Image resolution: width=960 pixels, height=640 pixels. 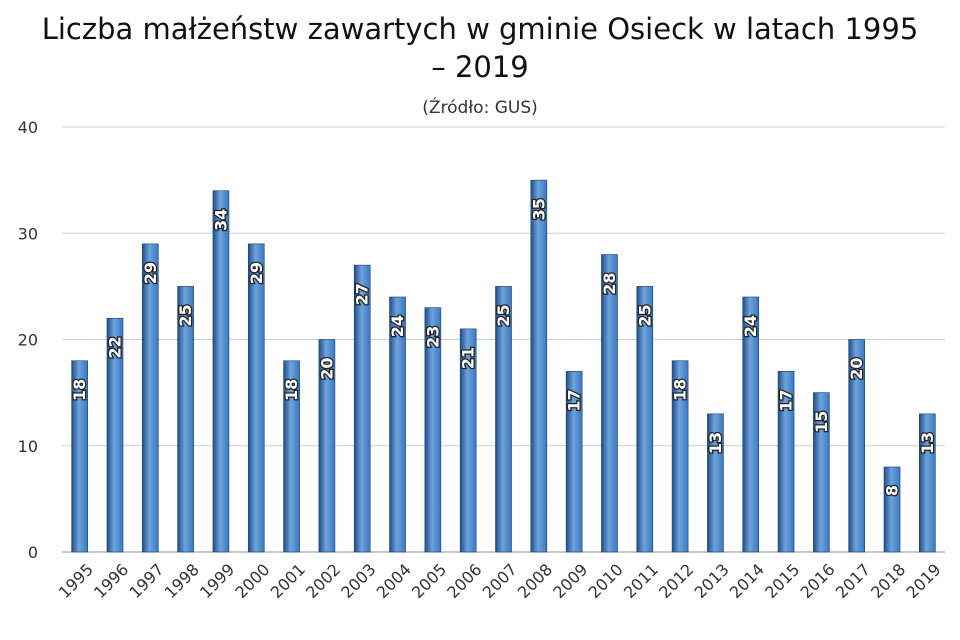 What do you see at coordinates (288, 581) in the screenshot?
I see `x-tick-label: 2001` at bounding box center [288, 581].